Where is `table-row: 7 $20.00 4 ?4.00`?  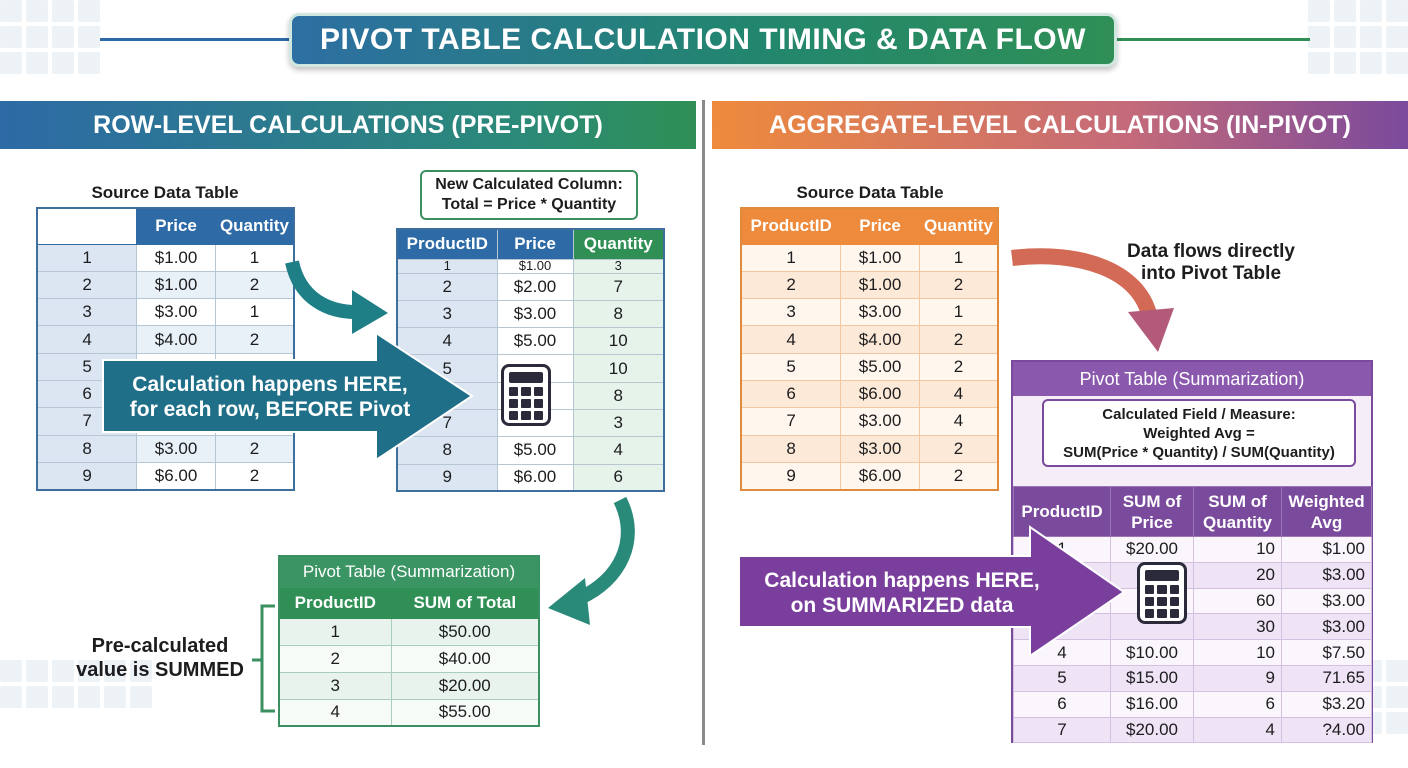
table-row: 7 $20.00 4 ?4.00 is located at coordinates (1192, 730).